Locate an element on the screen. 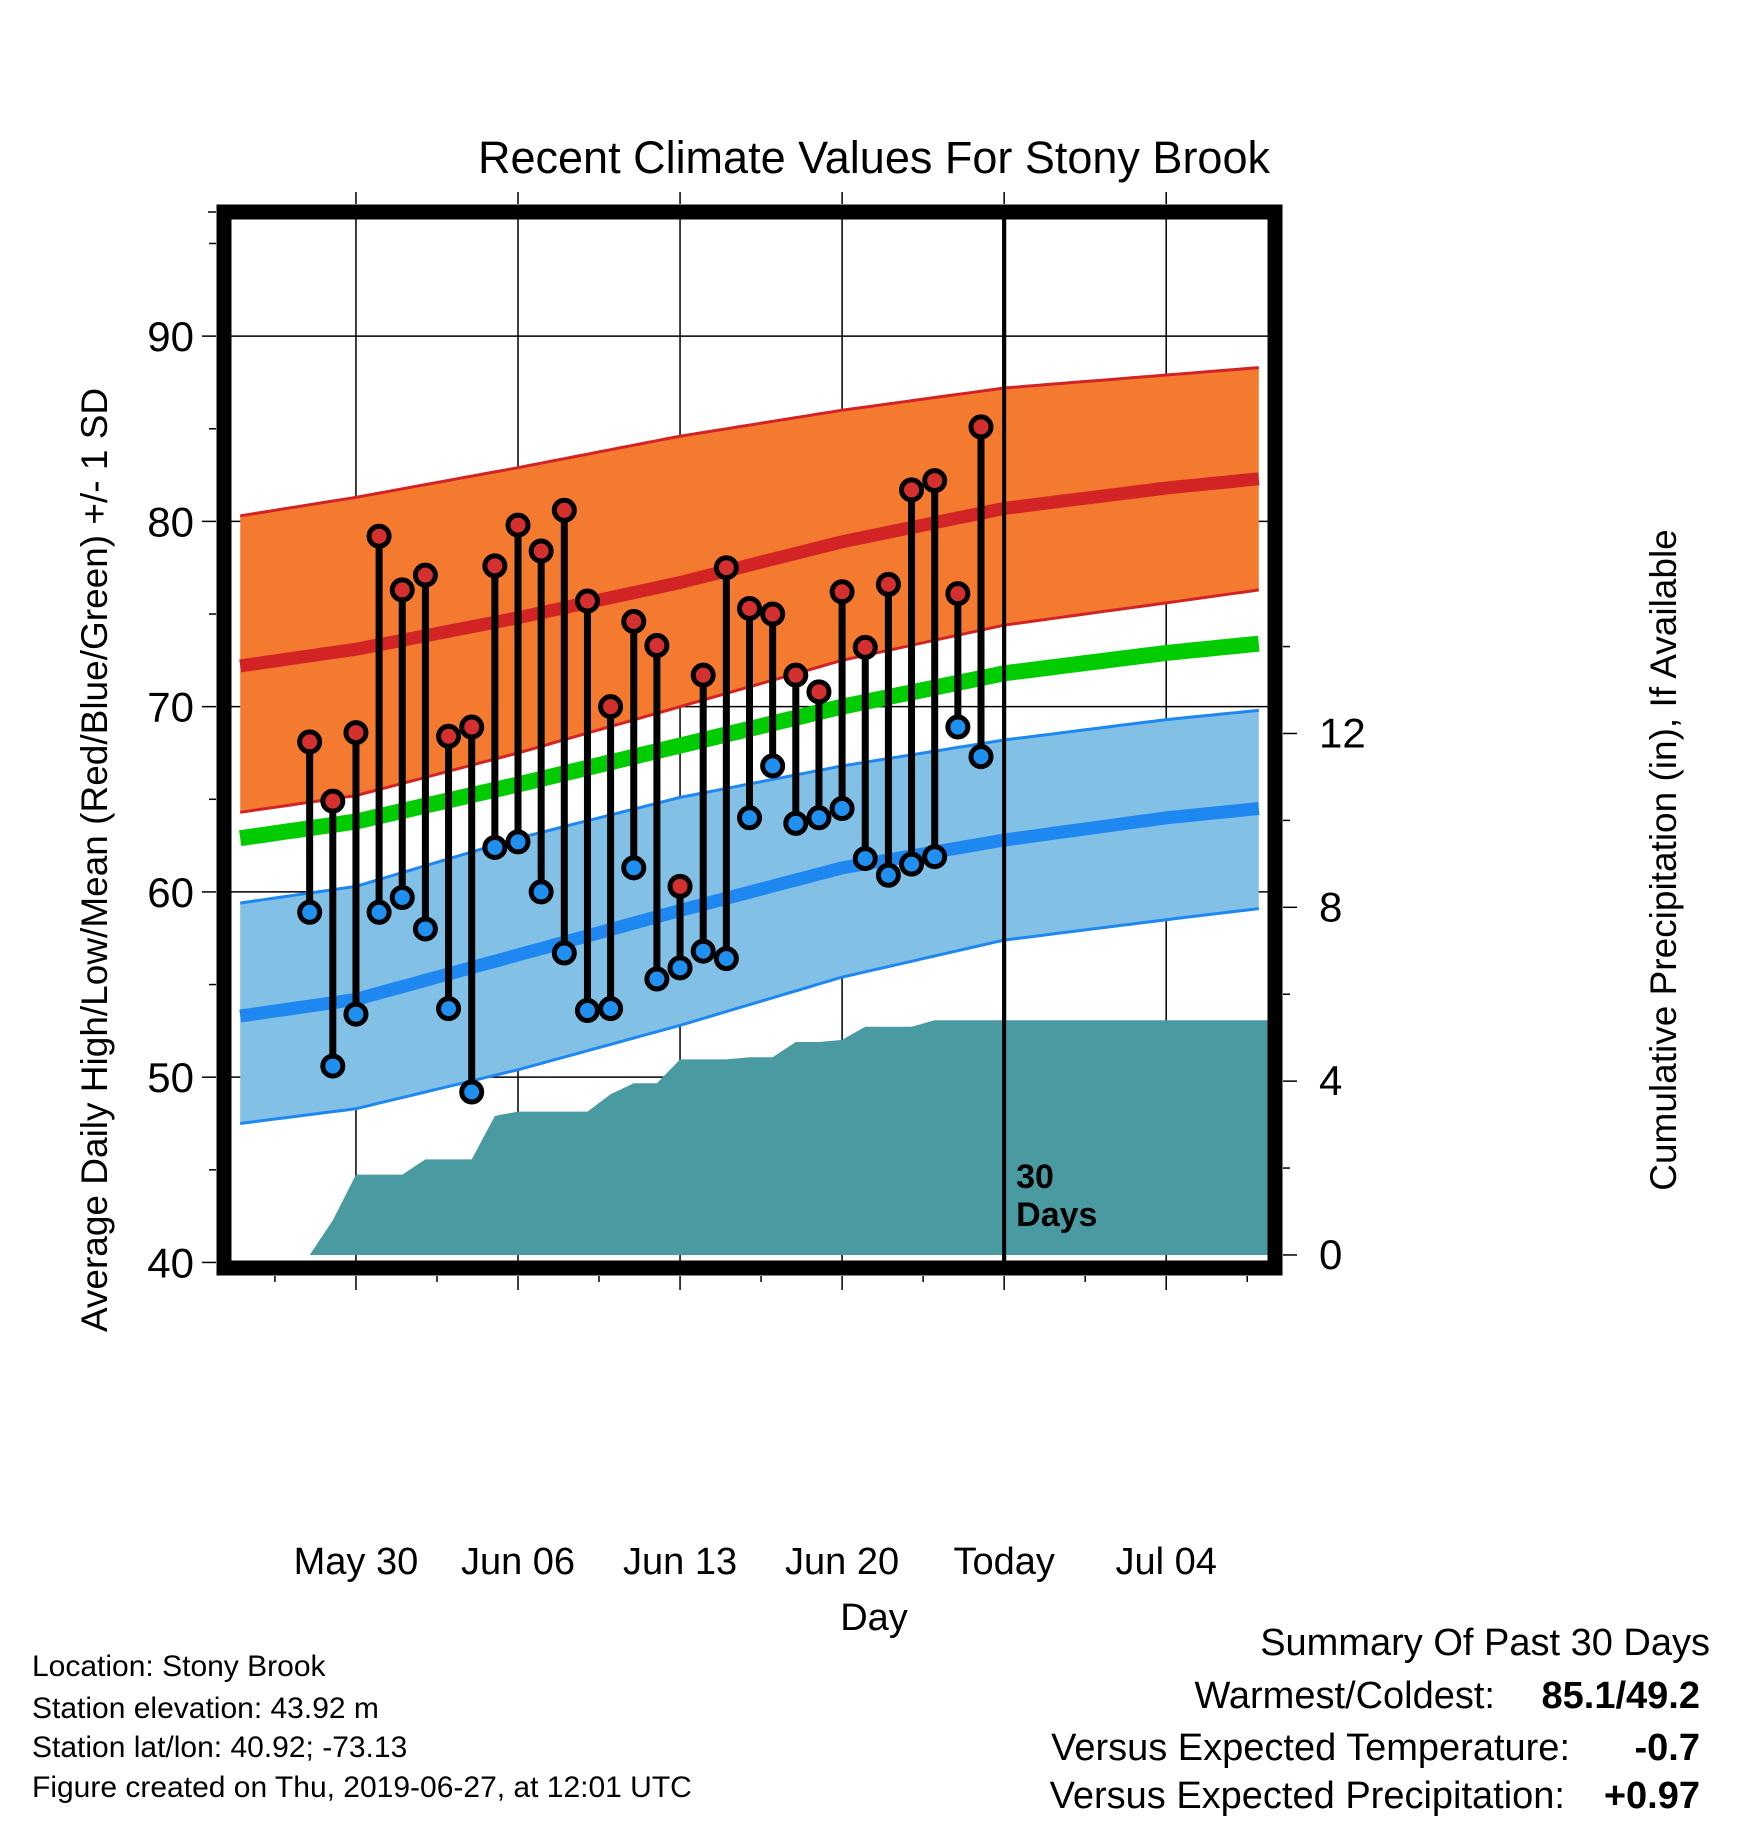 Image resolution: width=1748 pixels, height=1828 pixels. today-days-label: 30 Days is located at coordinates (1056, 1196).